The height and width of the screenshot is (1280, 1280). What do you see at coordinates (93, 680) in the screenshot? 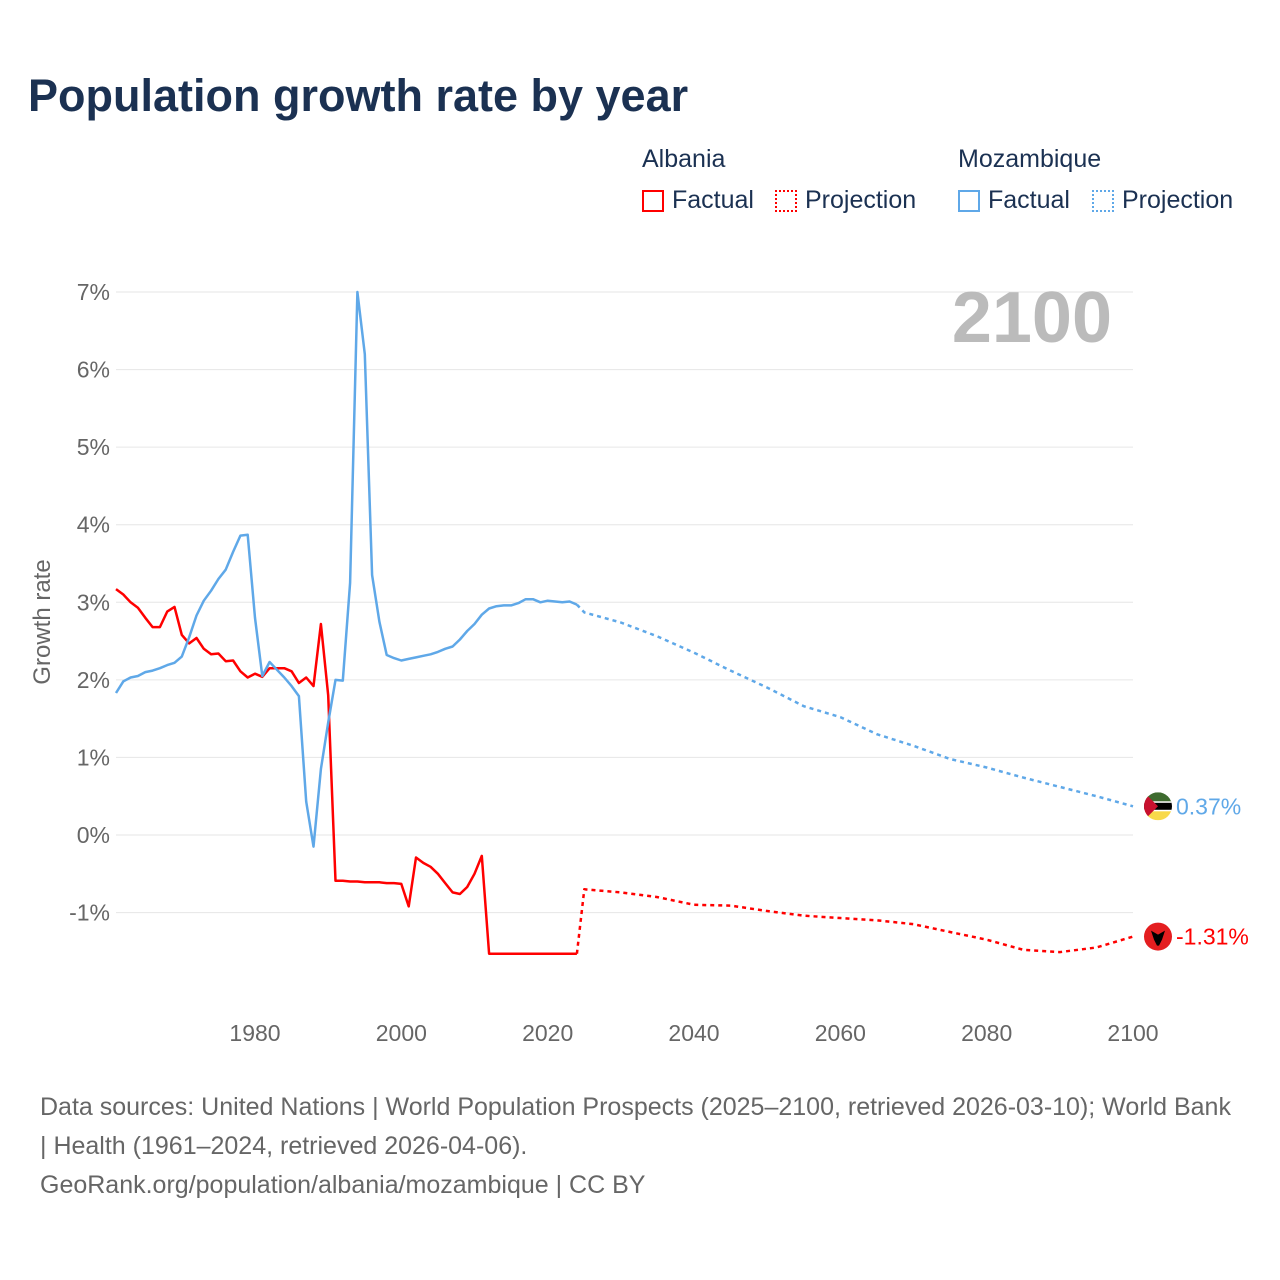
I see `y-tick-label: 2%` at bounding box center [93, 680].